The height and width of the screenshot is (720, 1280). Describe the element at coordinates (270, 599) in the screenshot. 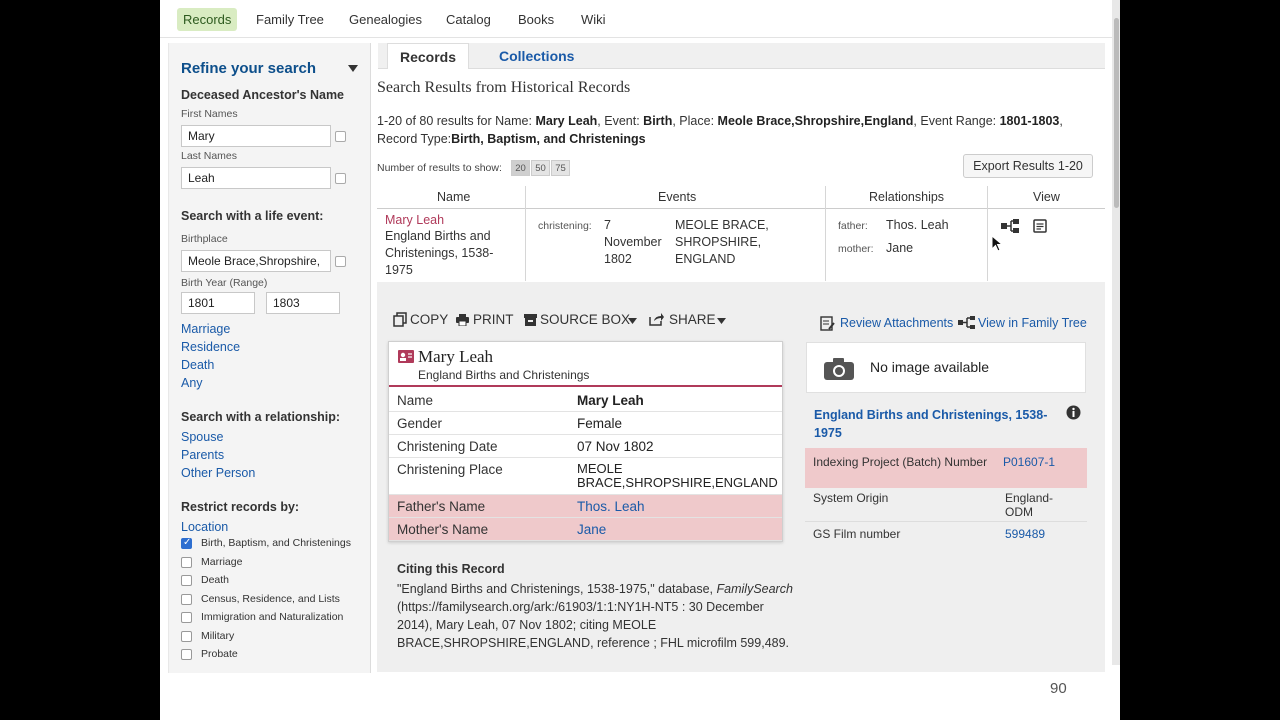

I see `record-type-label: Census, Residence, and Lists` at that location.